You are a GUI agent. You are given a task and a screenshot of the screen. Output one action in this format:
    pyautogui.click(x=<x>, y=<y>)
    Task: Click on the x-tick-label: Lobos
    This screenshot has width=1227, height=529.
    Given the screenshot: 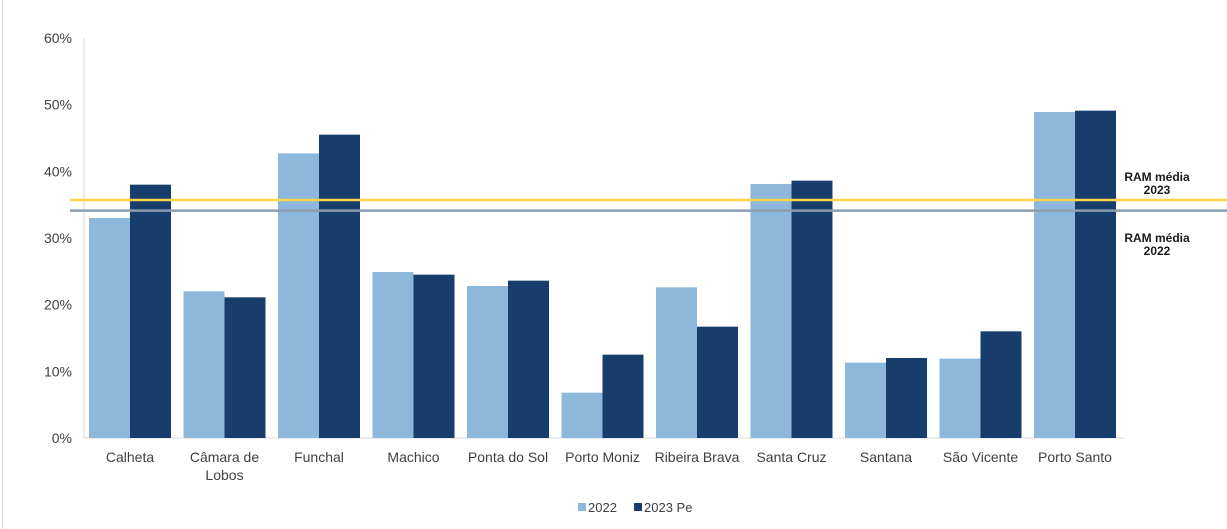 What is the action you would take?
    pyautogui.click(x=224, y=475)
    